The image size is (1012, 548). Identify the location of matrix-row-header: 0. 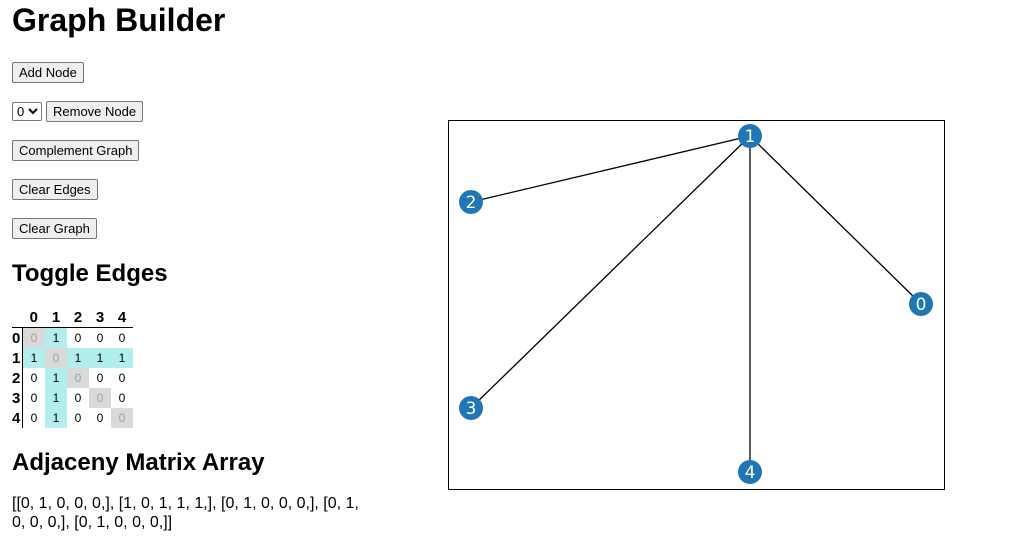
(16, 338).